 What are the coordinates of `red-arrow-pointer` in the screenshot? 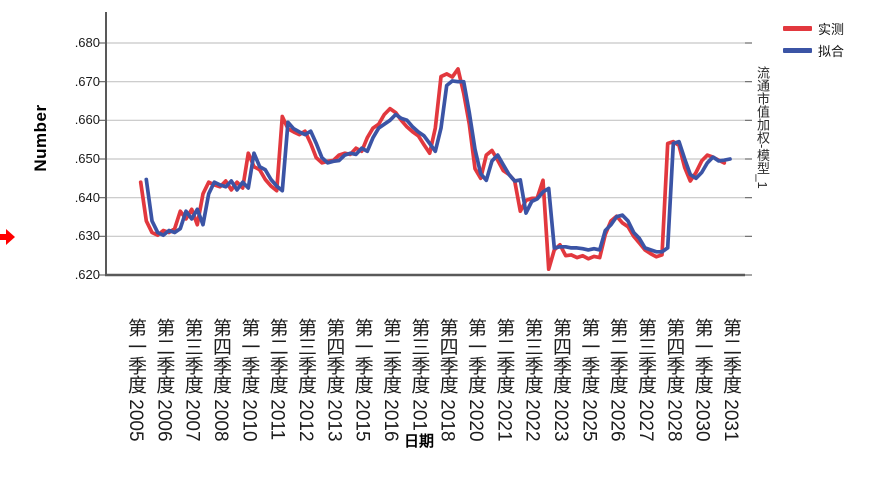 It's located at (7, 237).